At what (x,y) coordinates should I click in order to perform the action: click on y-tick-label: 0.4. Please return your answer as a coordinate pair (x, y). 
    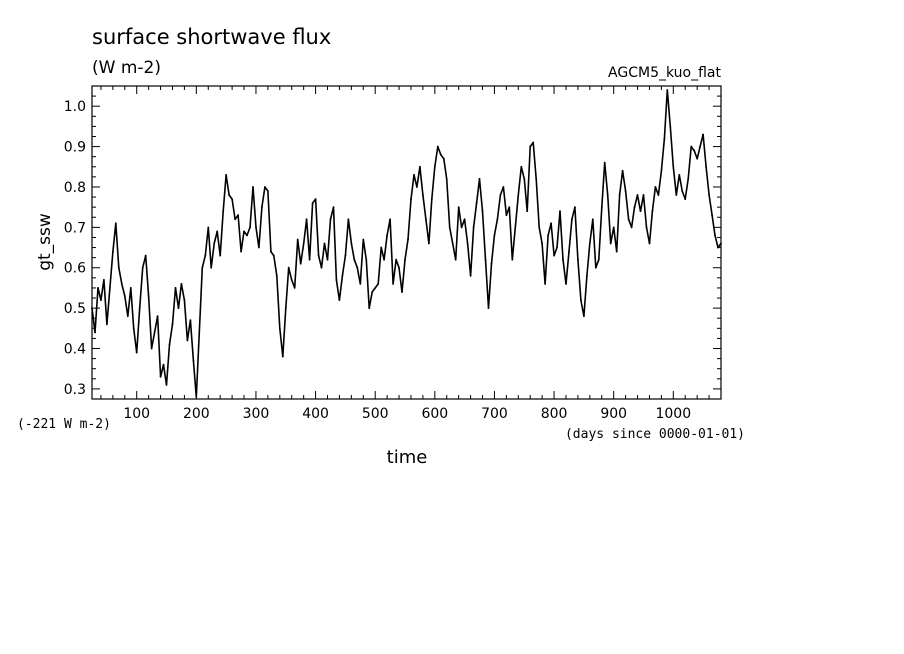
    Looking at the image, I should click on (75, 350).